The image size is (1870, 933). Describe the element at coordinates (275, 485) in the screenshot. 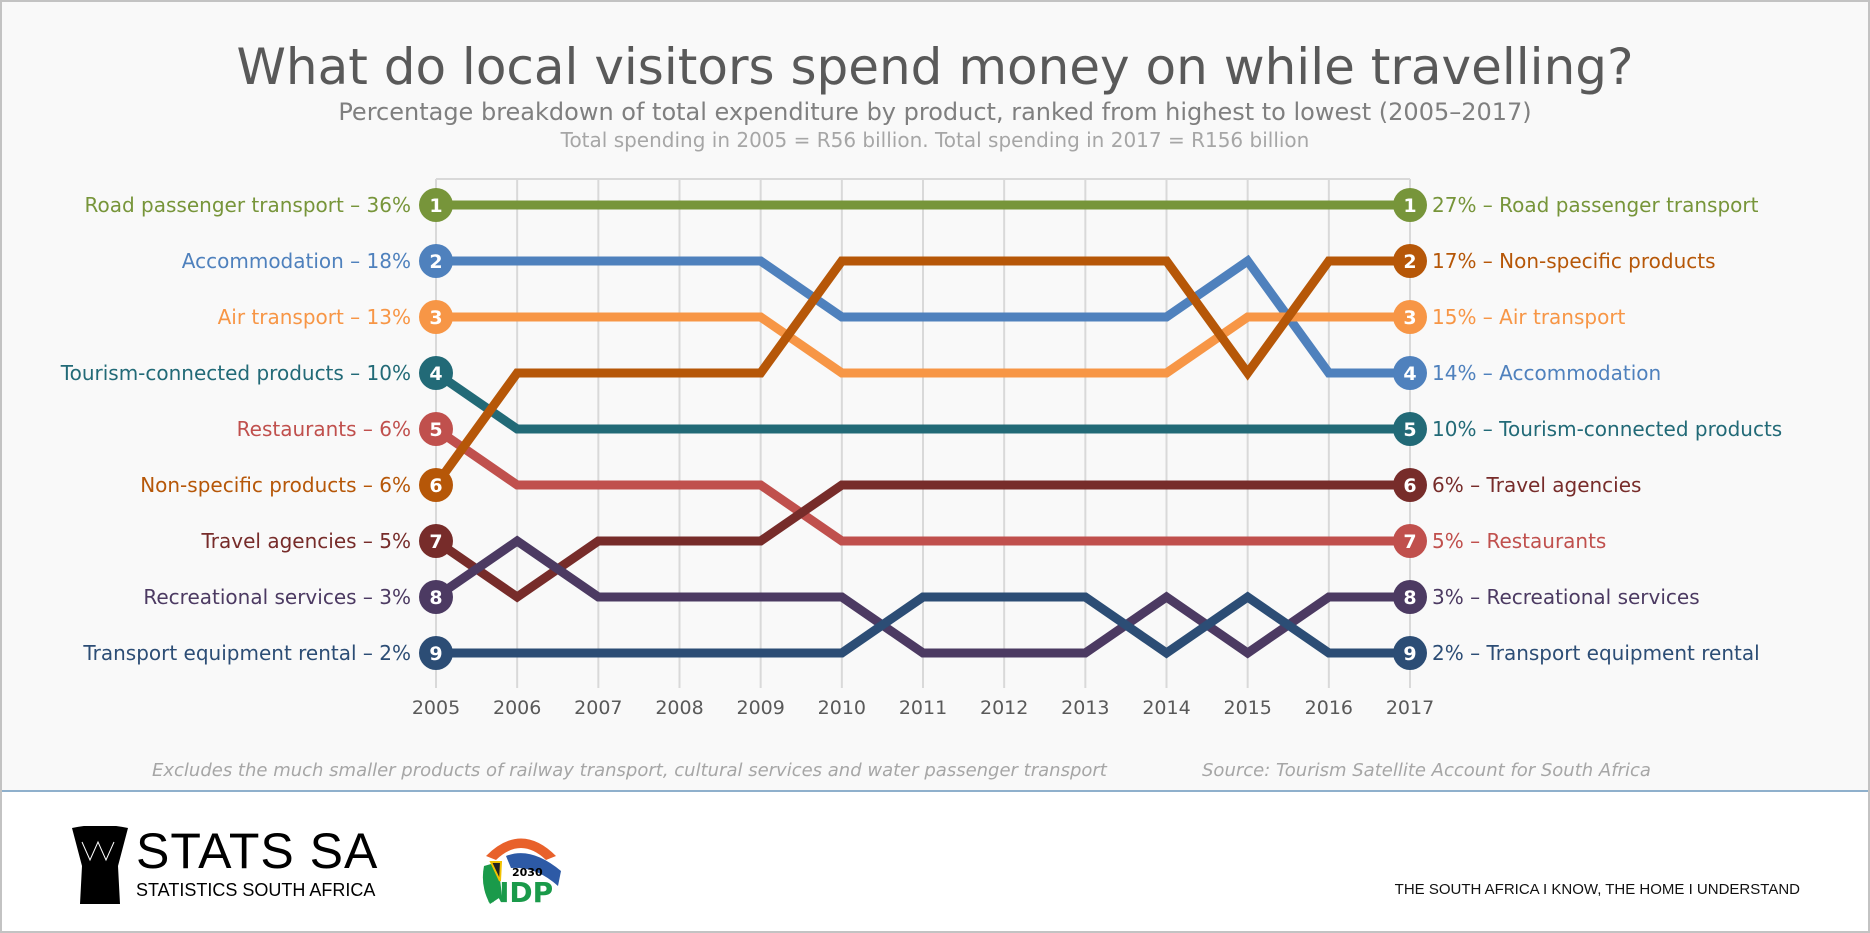

I see `start-label: Non-specific products – 6%` at that location.